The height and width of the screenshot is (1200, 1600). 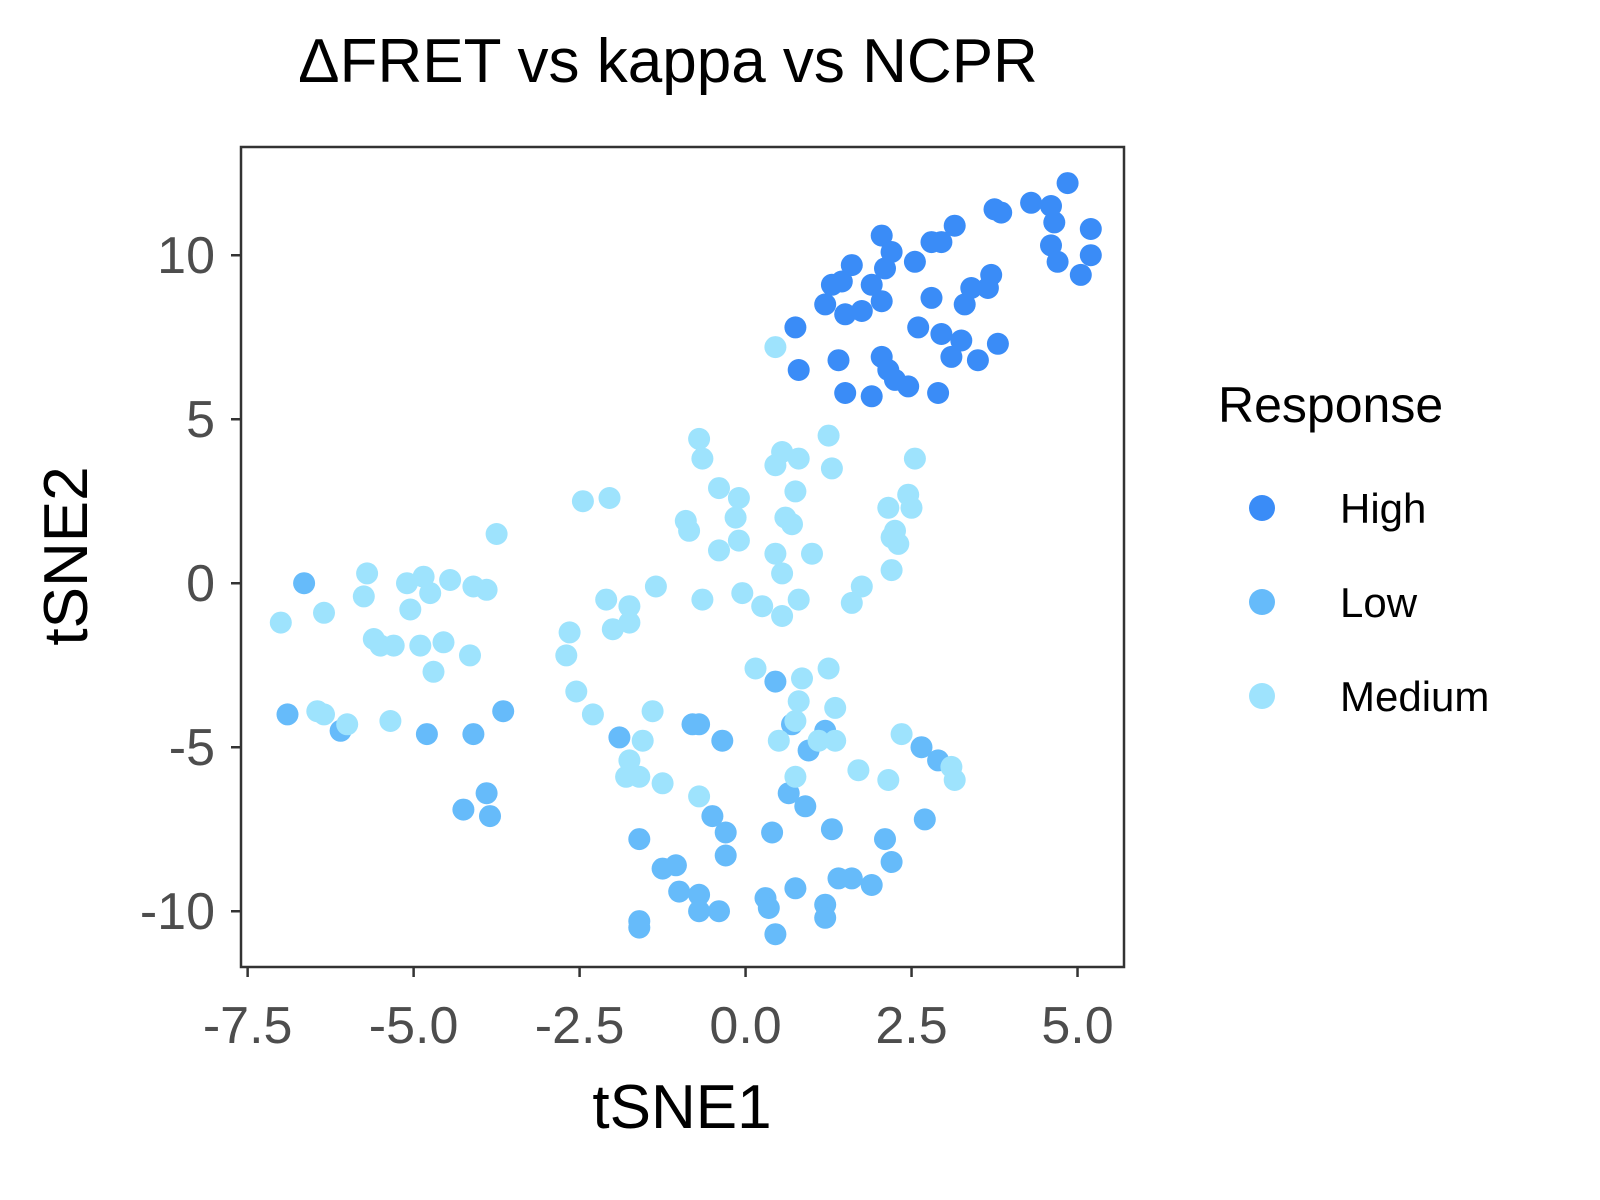 I want to click on x-tick-label: 0.0, so click(x=745, y=1026).